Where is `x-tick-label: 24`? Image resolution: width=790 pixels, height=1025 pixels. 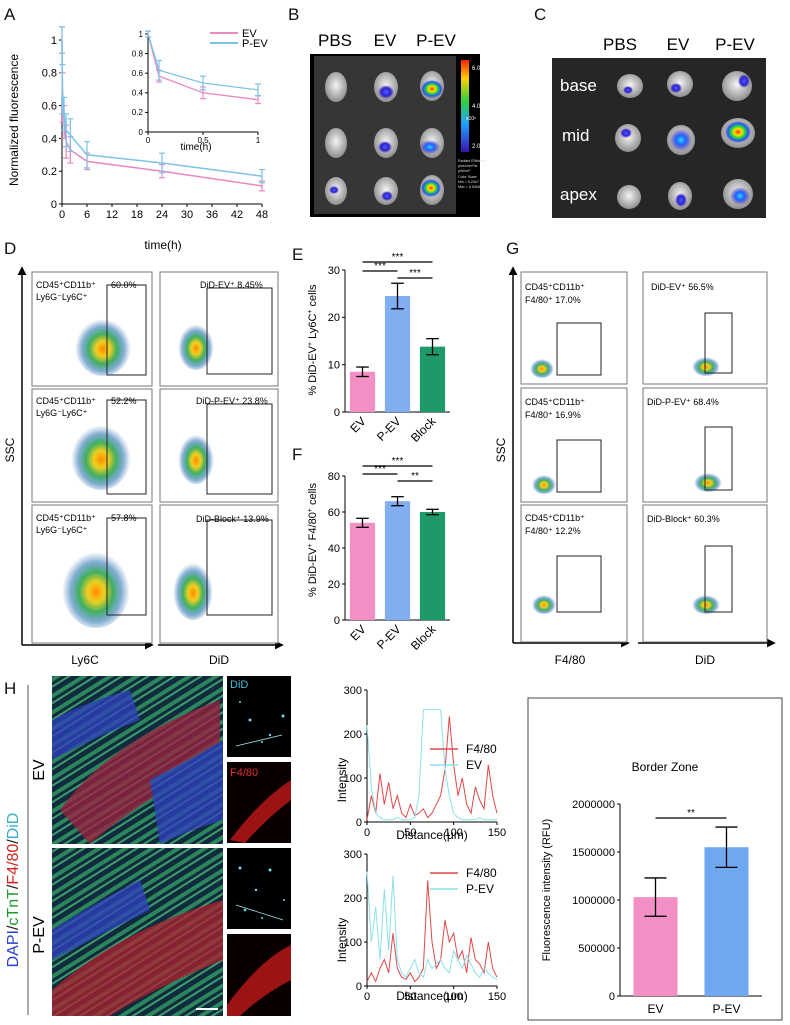 x-tick-label: 24 is located at coordinates (162, 215).